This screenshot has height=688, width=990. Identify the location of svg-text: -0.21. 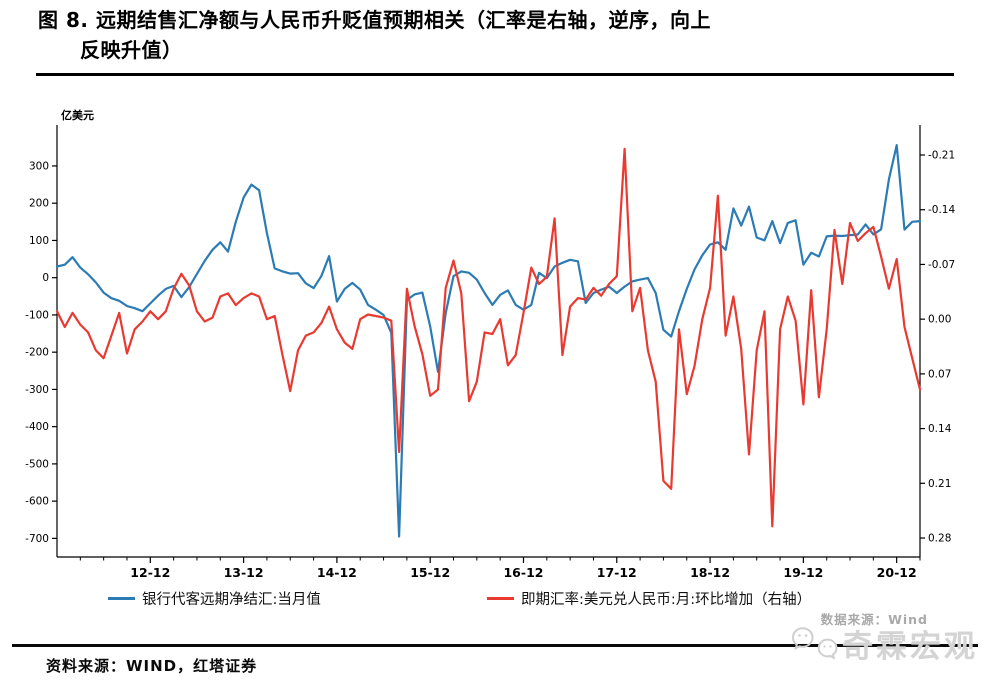
(941, 156).